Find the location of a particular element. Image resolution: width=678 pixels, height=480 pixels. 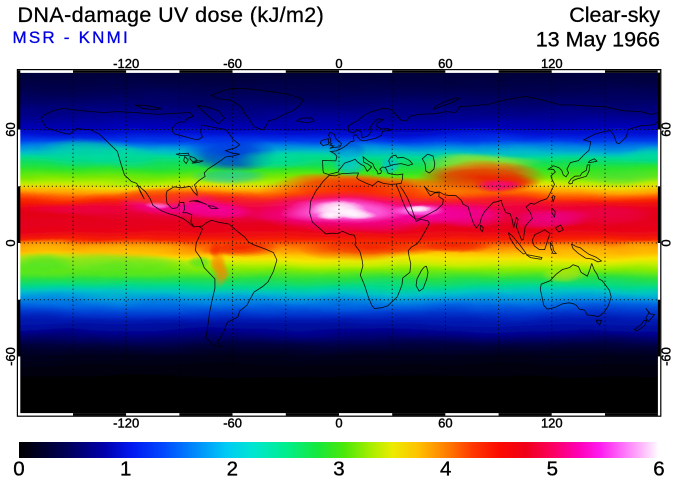

svg-text: 2 is located at coordinates (232, 469).